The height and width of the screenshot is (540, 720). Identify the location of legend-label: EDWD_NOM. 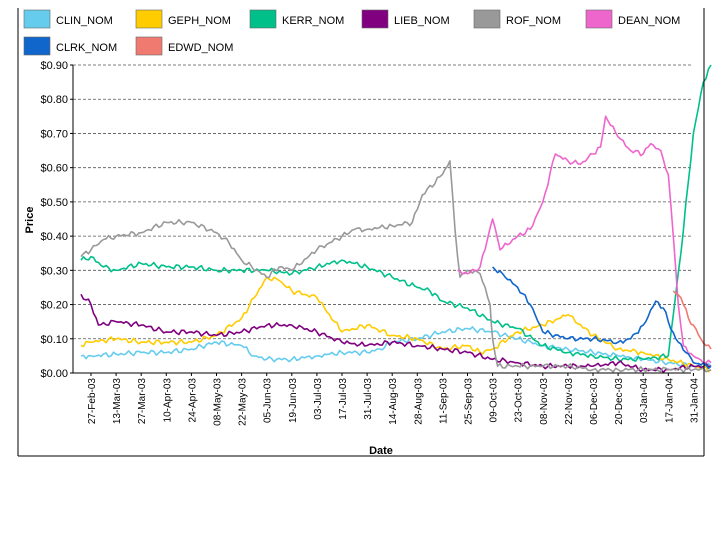
(200, 48).